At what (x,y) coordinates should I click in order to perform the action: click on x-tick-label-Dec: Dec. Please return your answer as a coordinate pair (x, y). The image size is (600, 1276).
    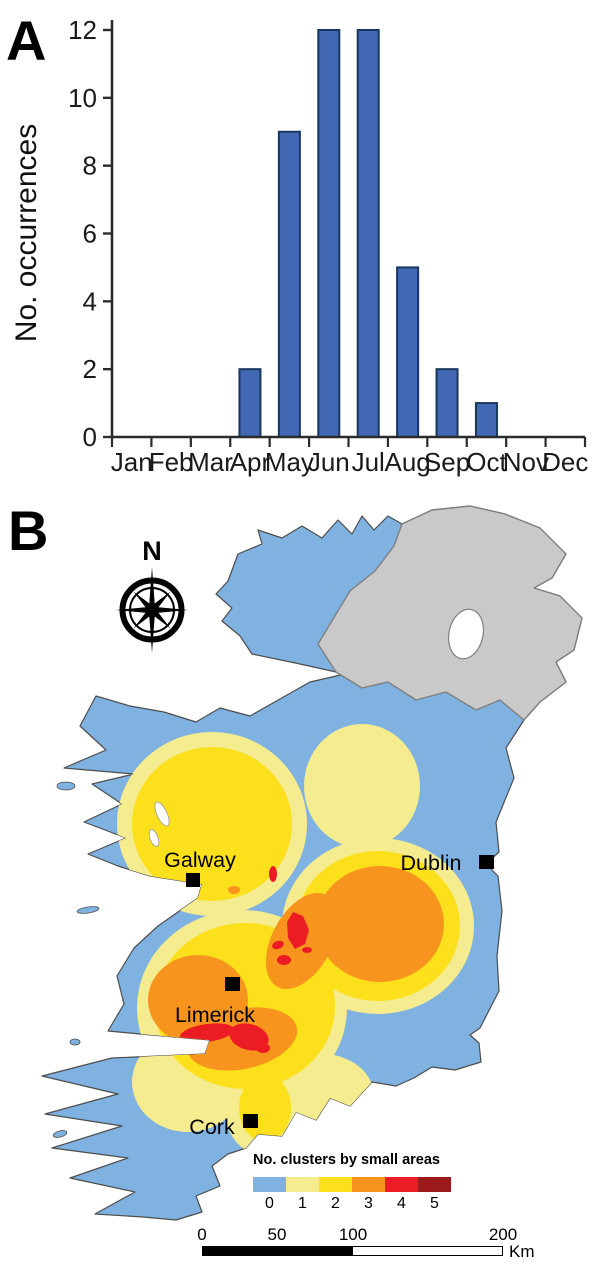
    Looking at the image, I should click on (565, 462).